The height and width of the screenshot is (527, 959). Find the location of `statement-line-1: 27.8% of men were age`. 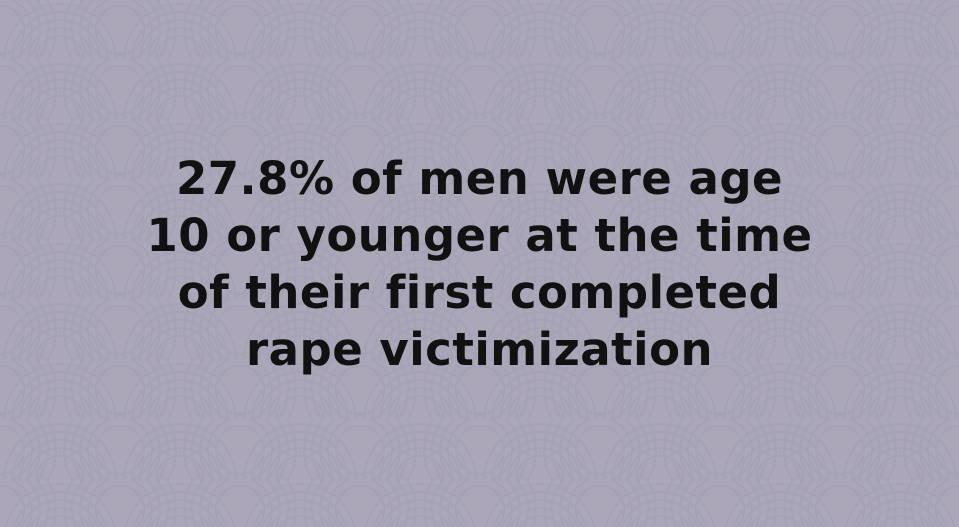

statement-line-1: 27.8% of men were age is located at coordinates (479, 178).